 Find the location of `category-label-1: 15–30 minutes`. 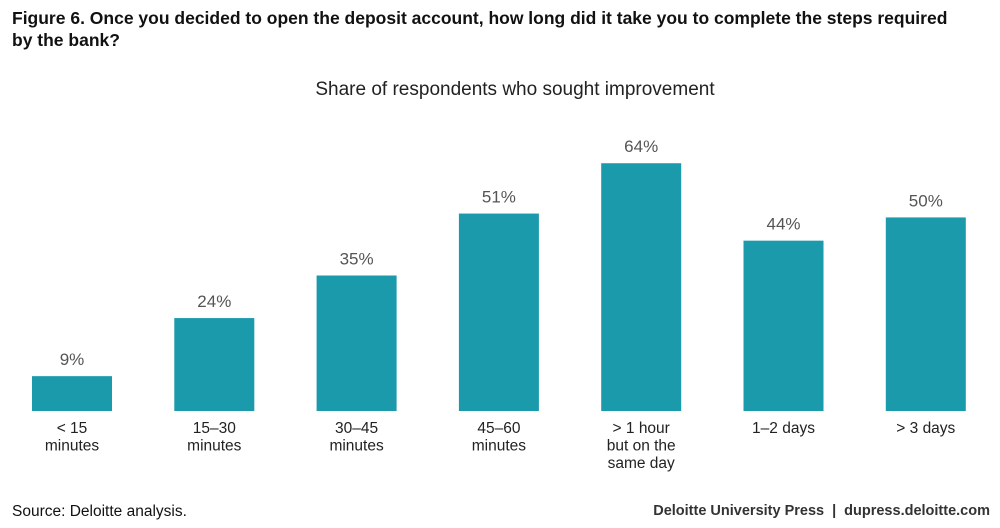

category-label-1: 15–30 minutes is located at coordinates (214, 437).